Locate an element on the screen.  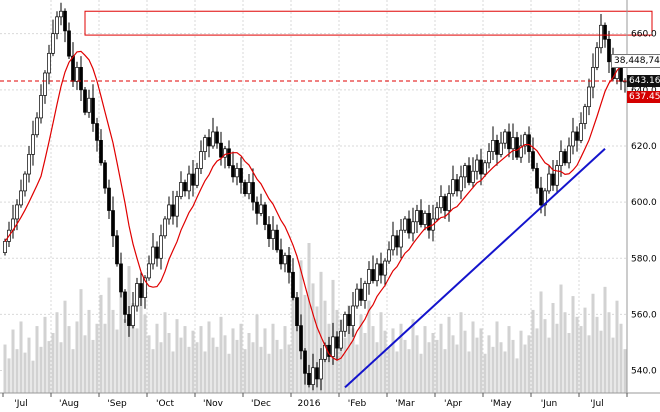
resistance-box is located at coordinates (368, 23).